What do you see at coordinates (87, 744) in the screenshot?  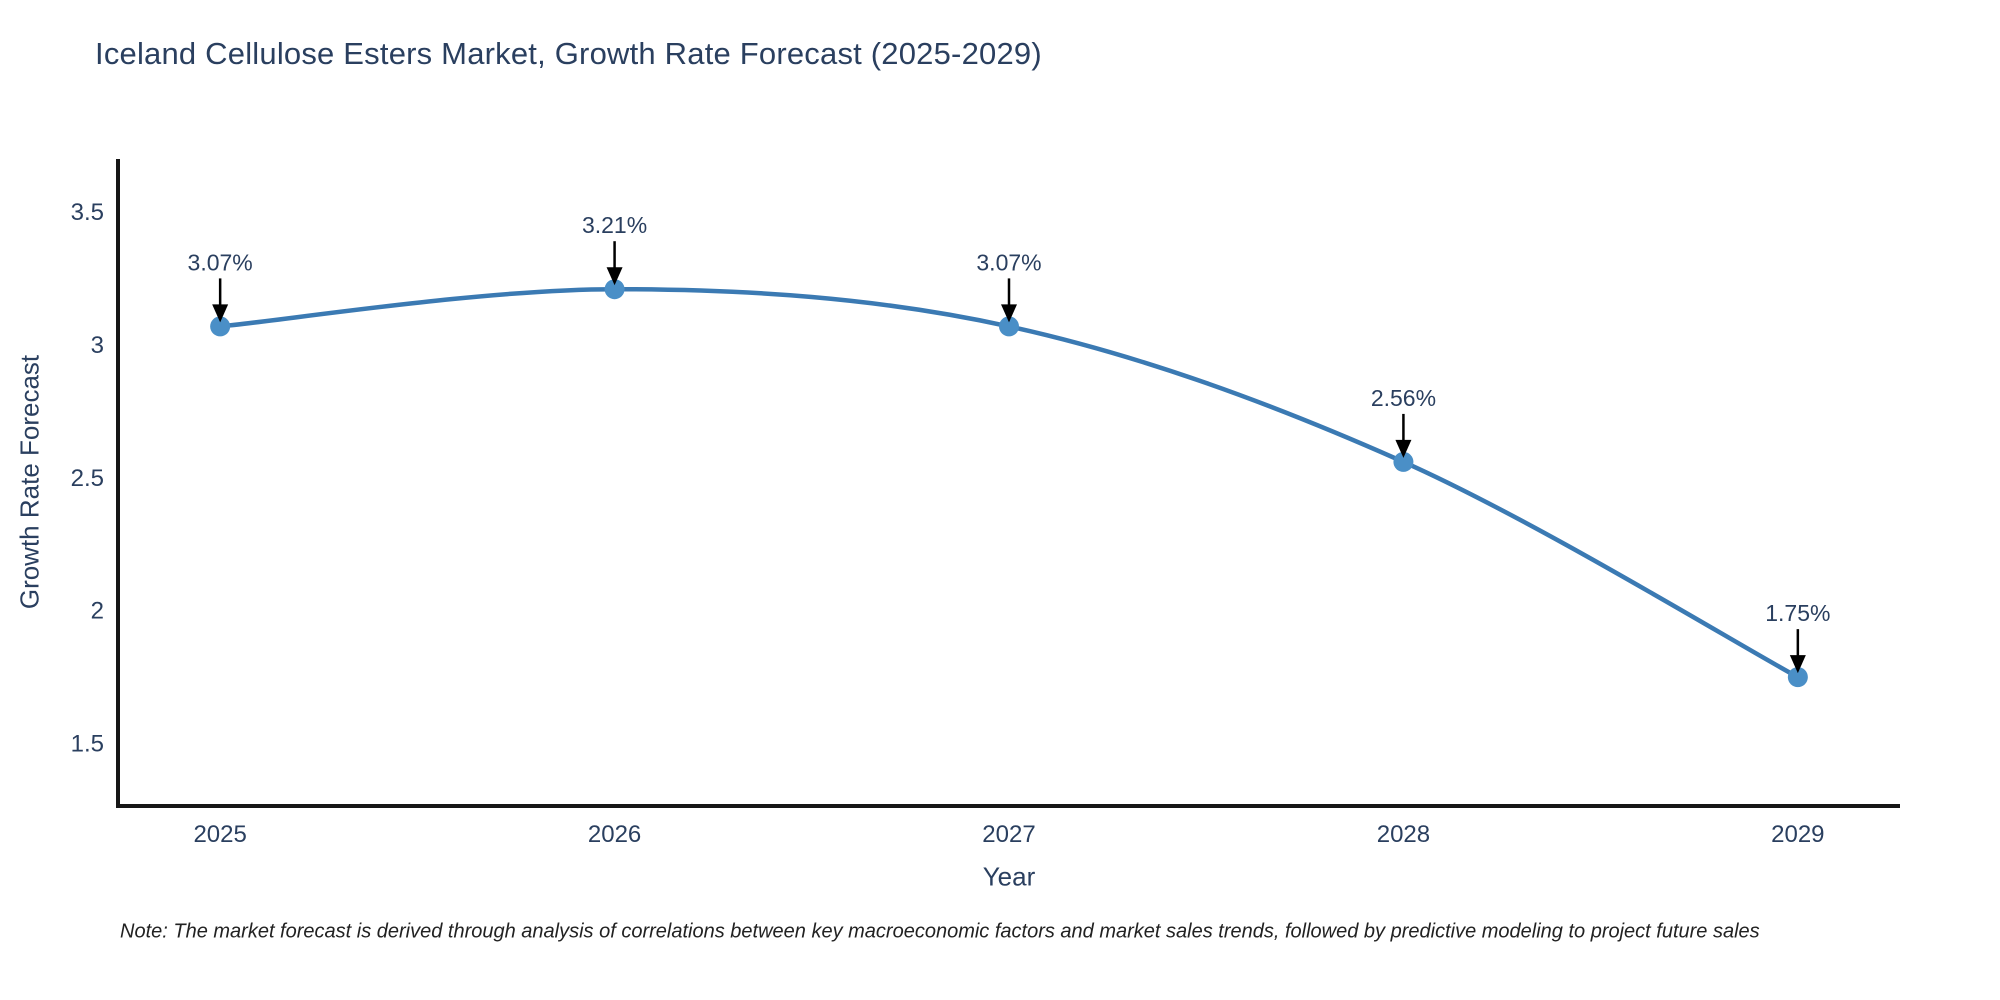 I see `y-tick-label: 1.5` at bounding box center [87, 744].